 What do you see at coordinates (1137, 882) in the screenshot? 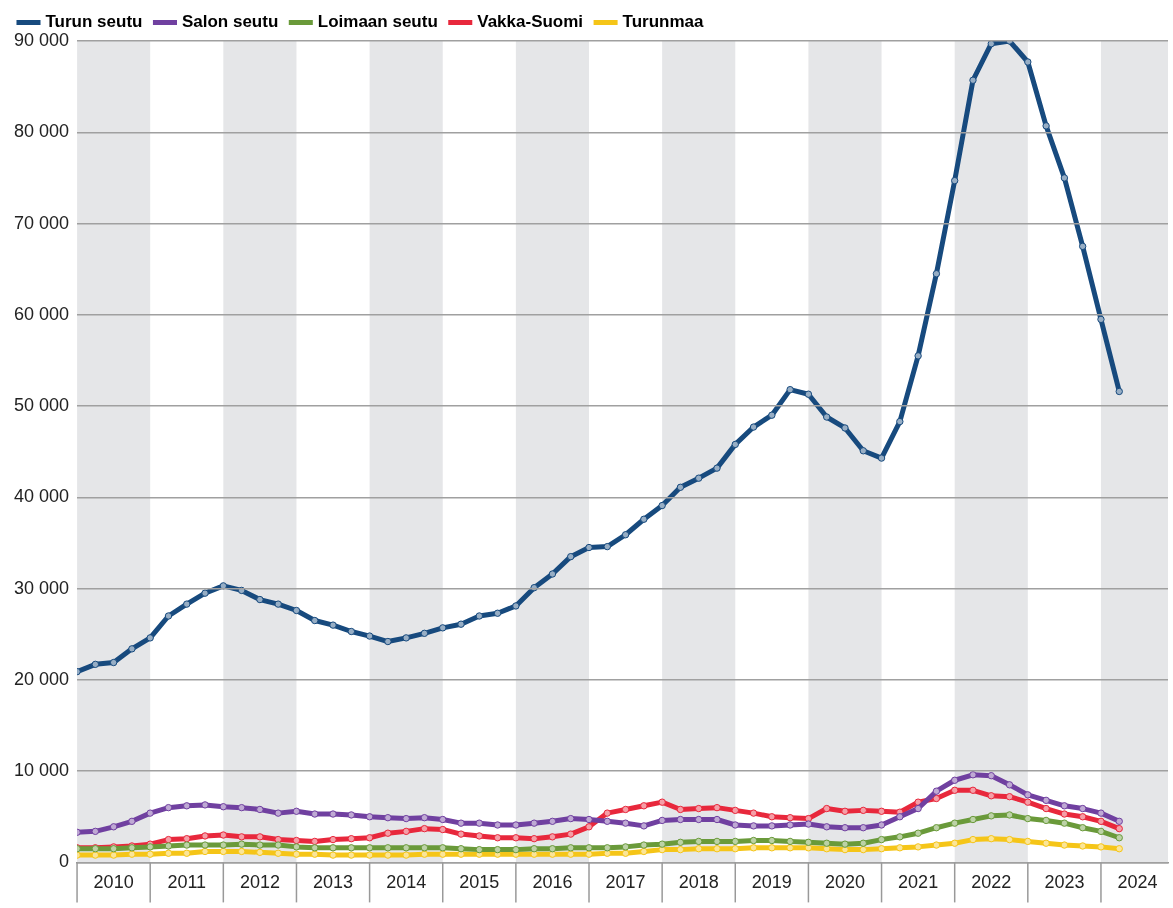
I see `x-tick-label: 2024` at bounding box center [1137, 882].